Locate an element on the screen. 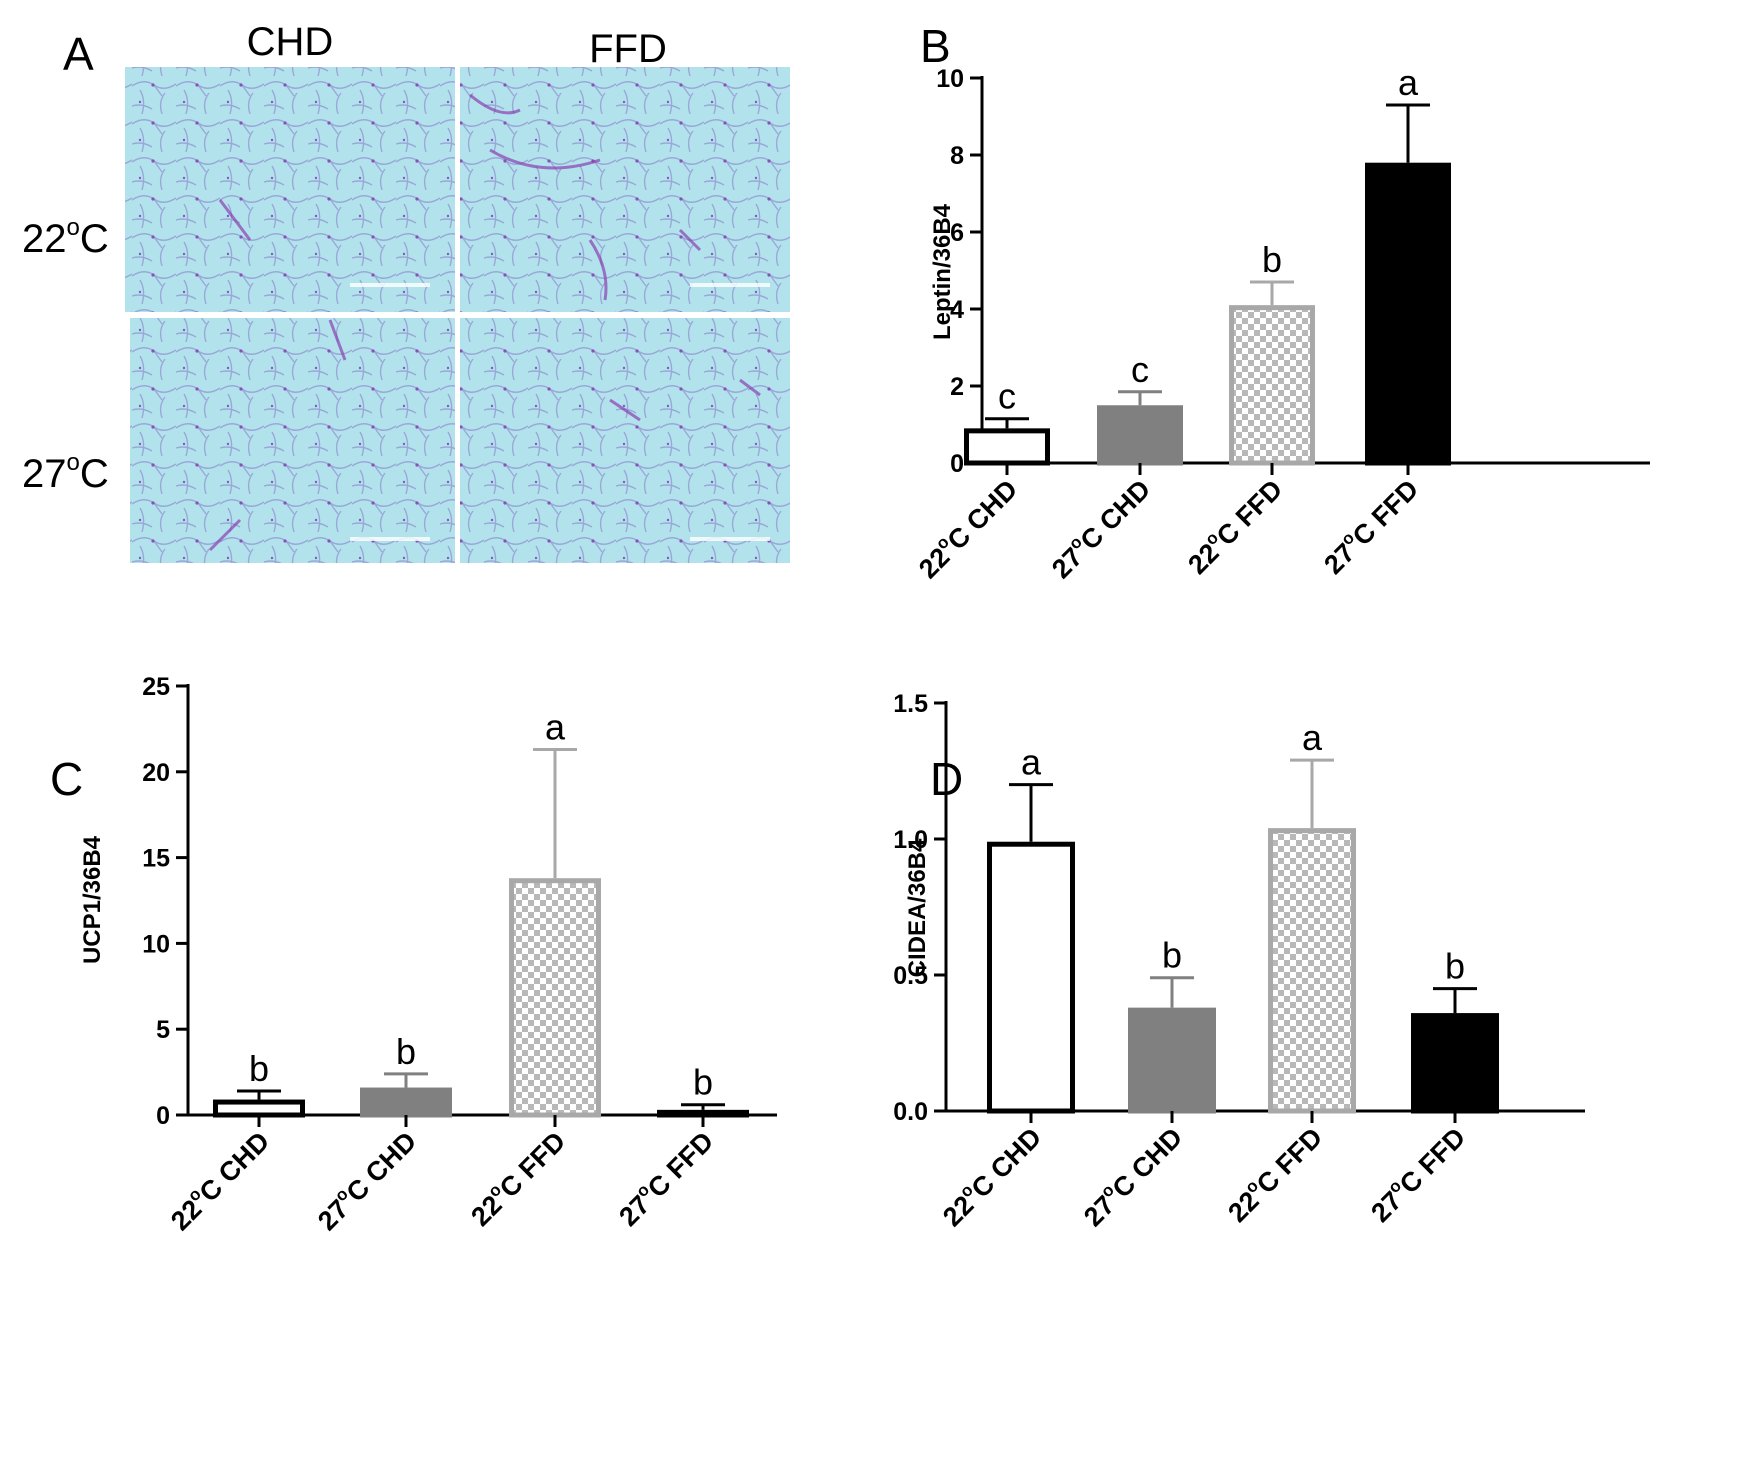 Image resolution: width=1752 pixels, height=1460 pixels. y-tick-label: 2 is located at coordinates (957, 387).